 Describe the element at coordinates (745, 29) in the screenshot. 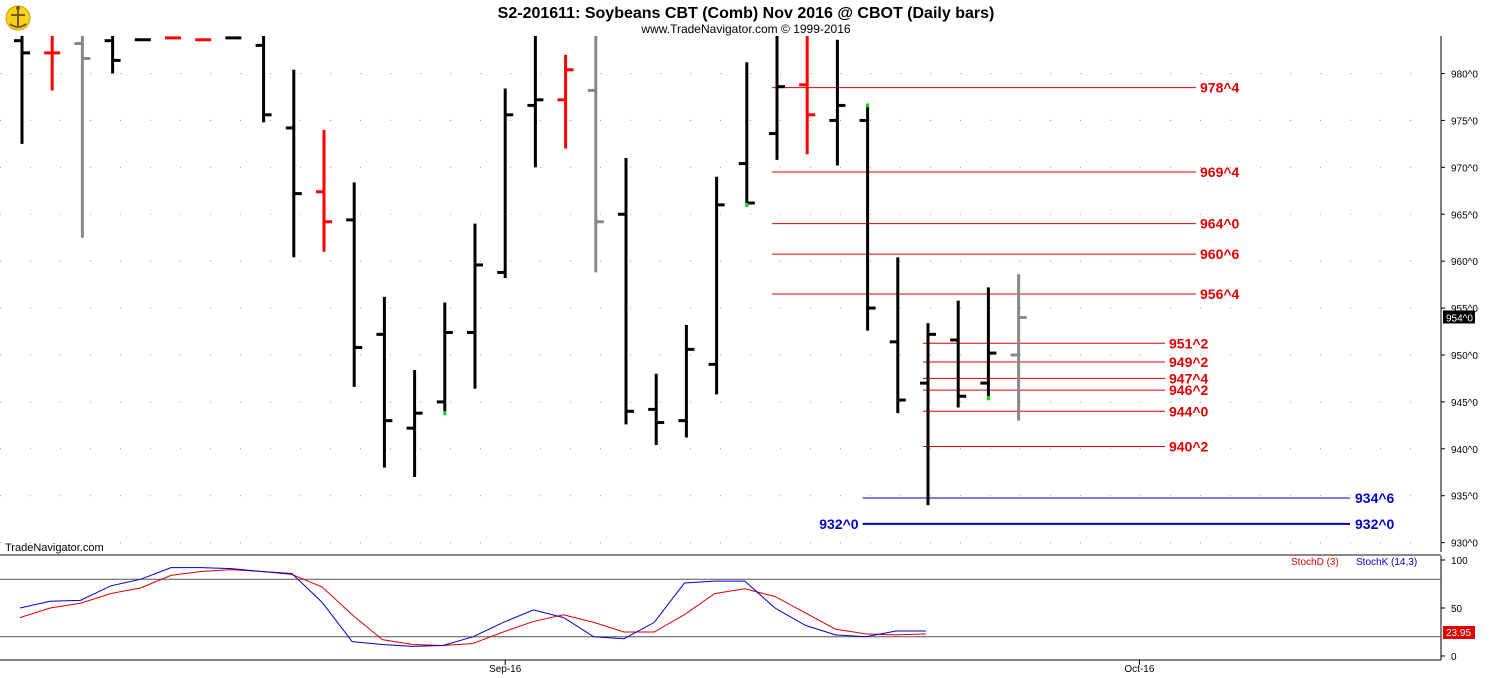

I see `chart-subtitle: www.TradeNavigator.com © 1999-2016` at that location.